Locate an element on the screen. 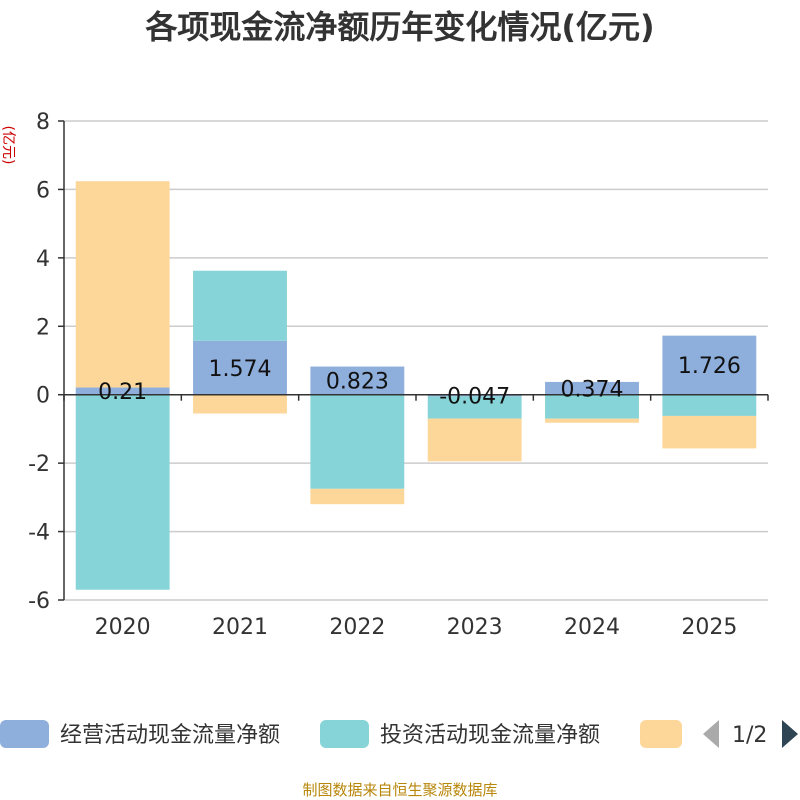 This screenshot has height=800, width=800. x-tick-label: 2023 is located at coordinates (475, 627).